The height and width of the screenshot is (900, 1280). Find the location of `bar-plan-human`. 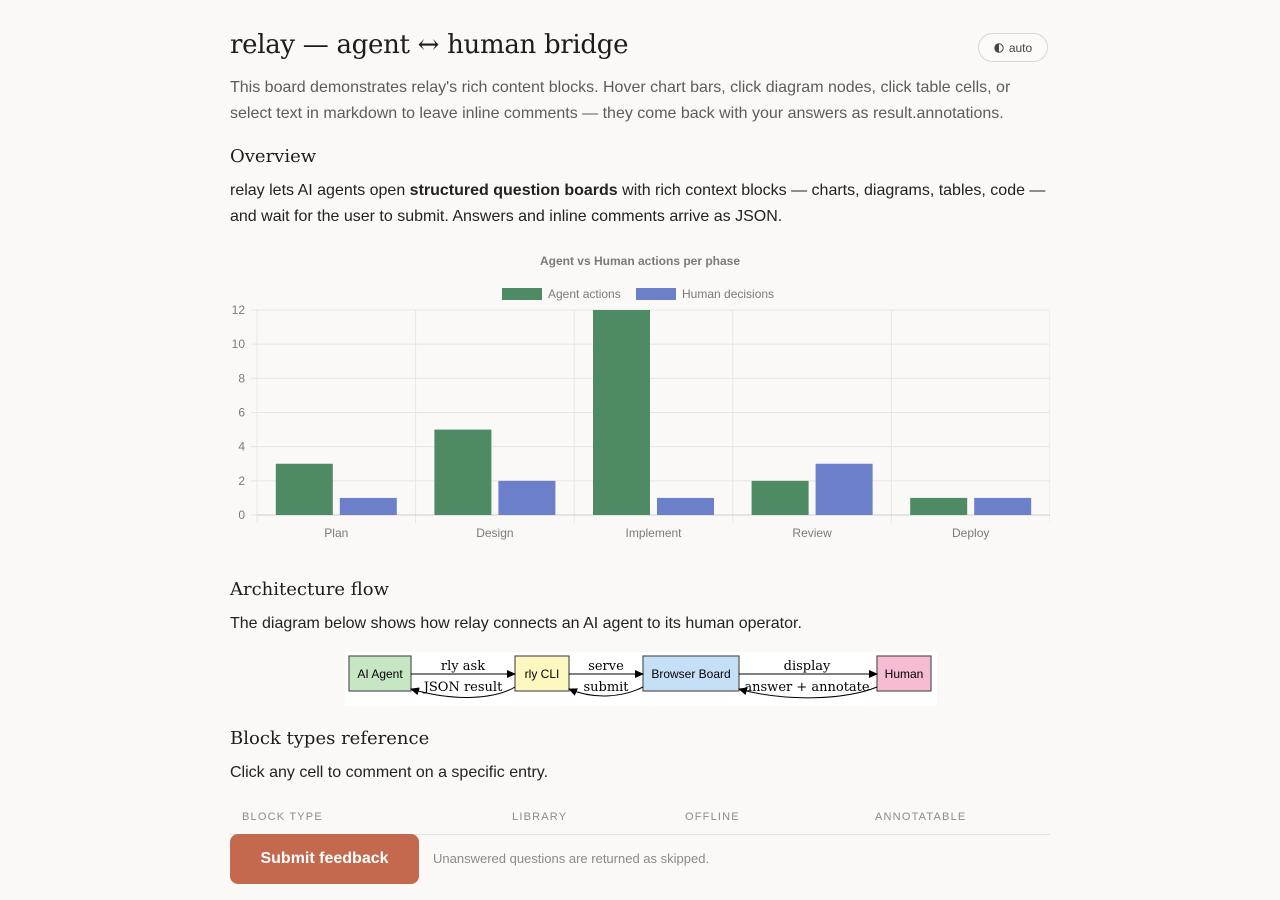

bar-plan-human is located at coordinates (368, 506).